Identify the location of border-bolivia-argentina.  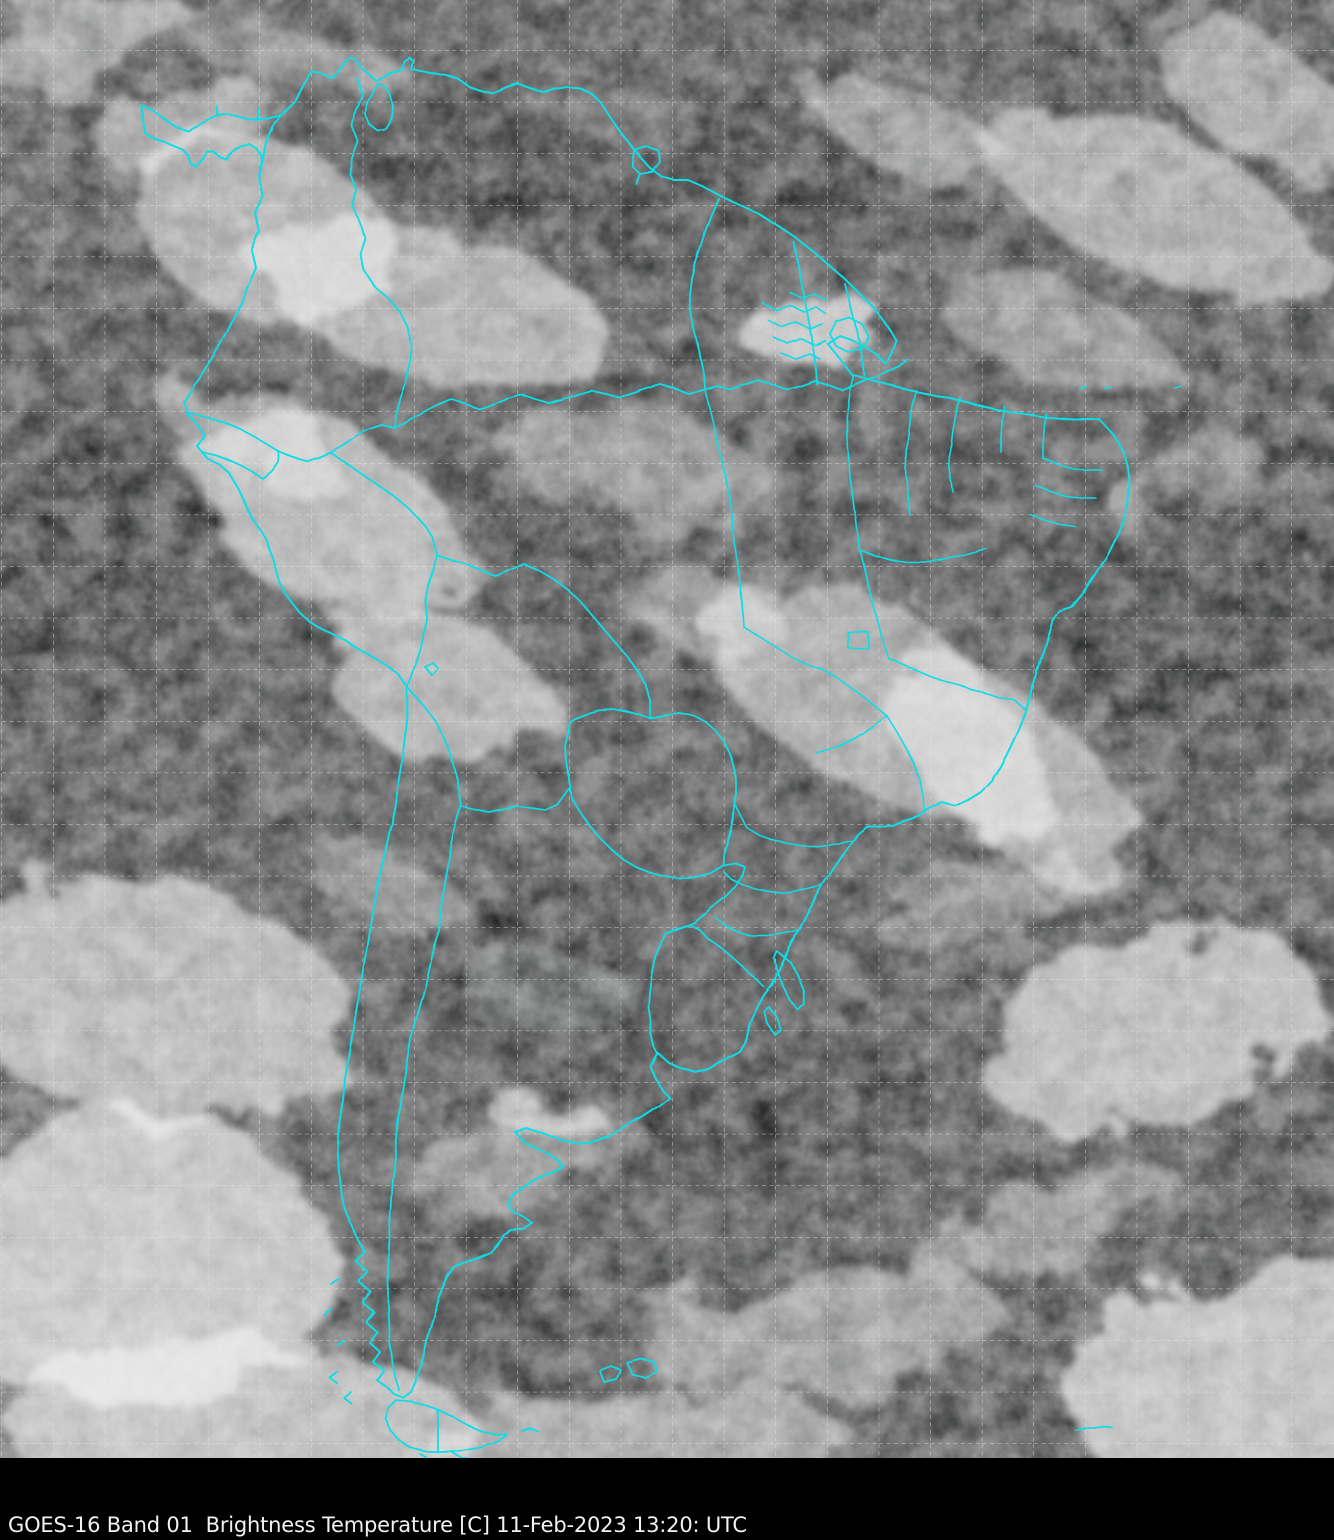
(516, 800).